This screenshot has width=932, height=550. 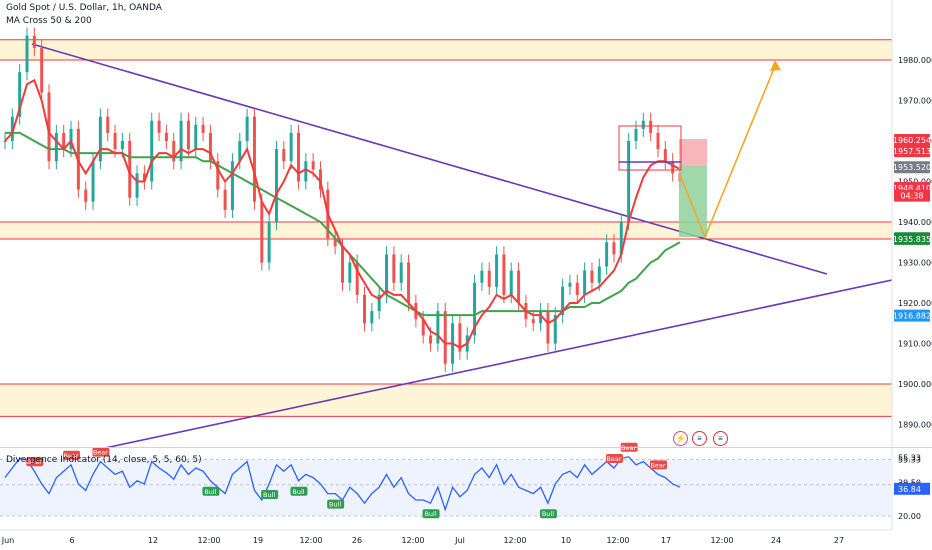 I want to click on consolidation-box, so click(x=650, y=148).